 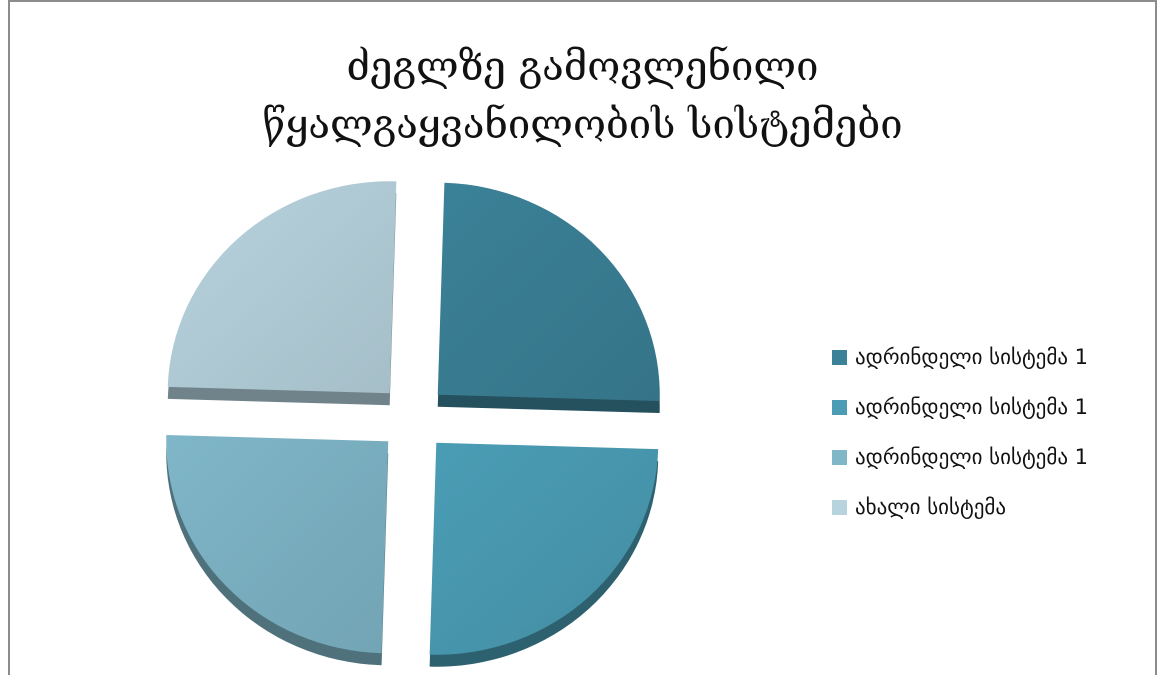 What do you see at coordinates (931, 507) in the screenshot?
I see `legend-label: ახალი სისტემა` at bounding box center [931, 507].